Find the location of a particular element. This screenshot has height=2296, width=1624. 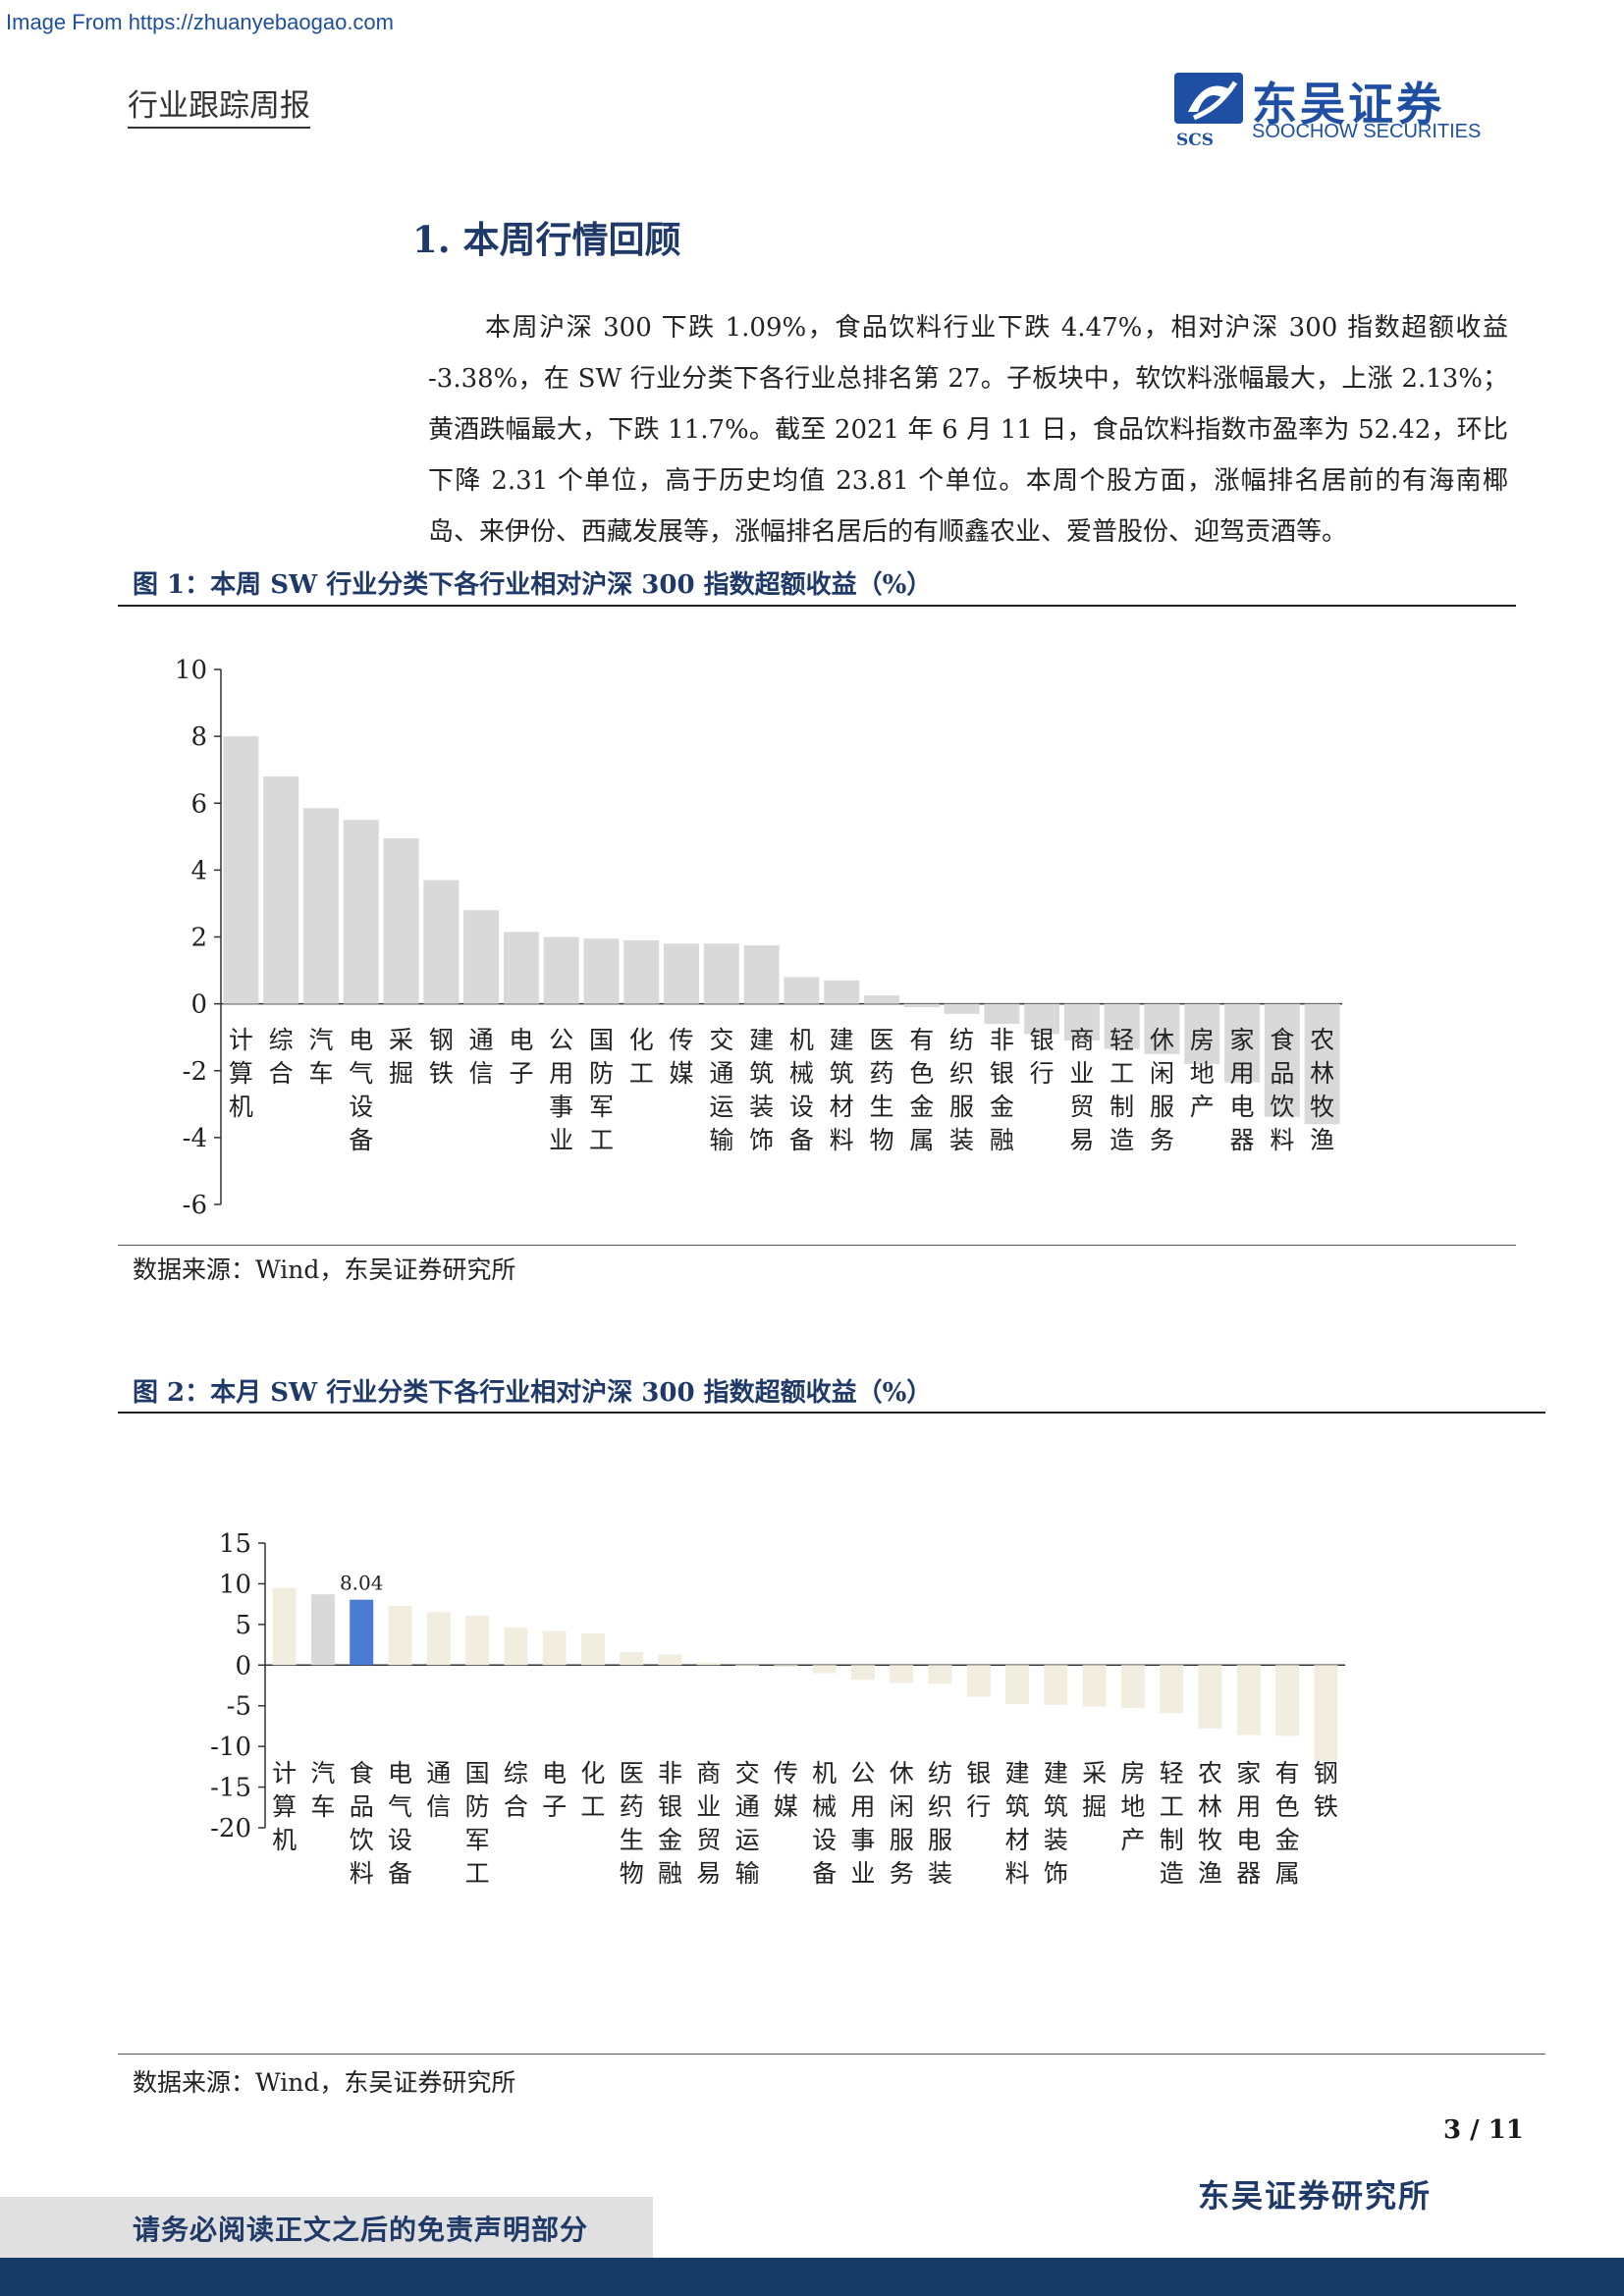

company-logo: SCS is located at coordinates (1208, 111).